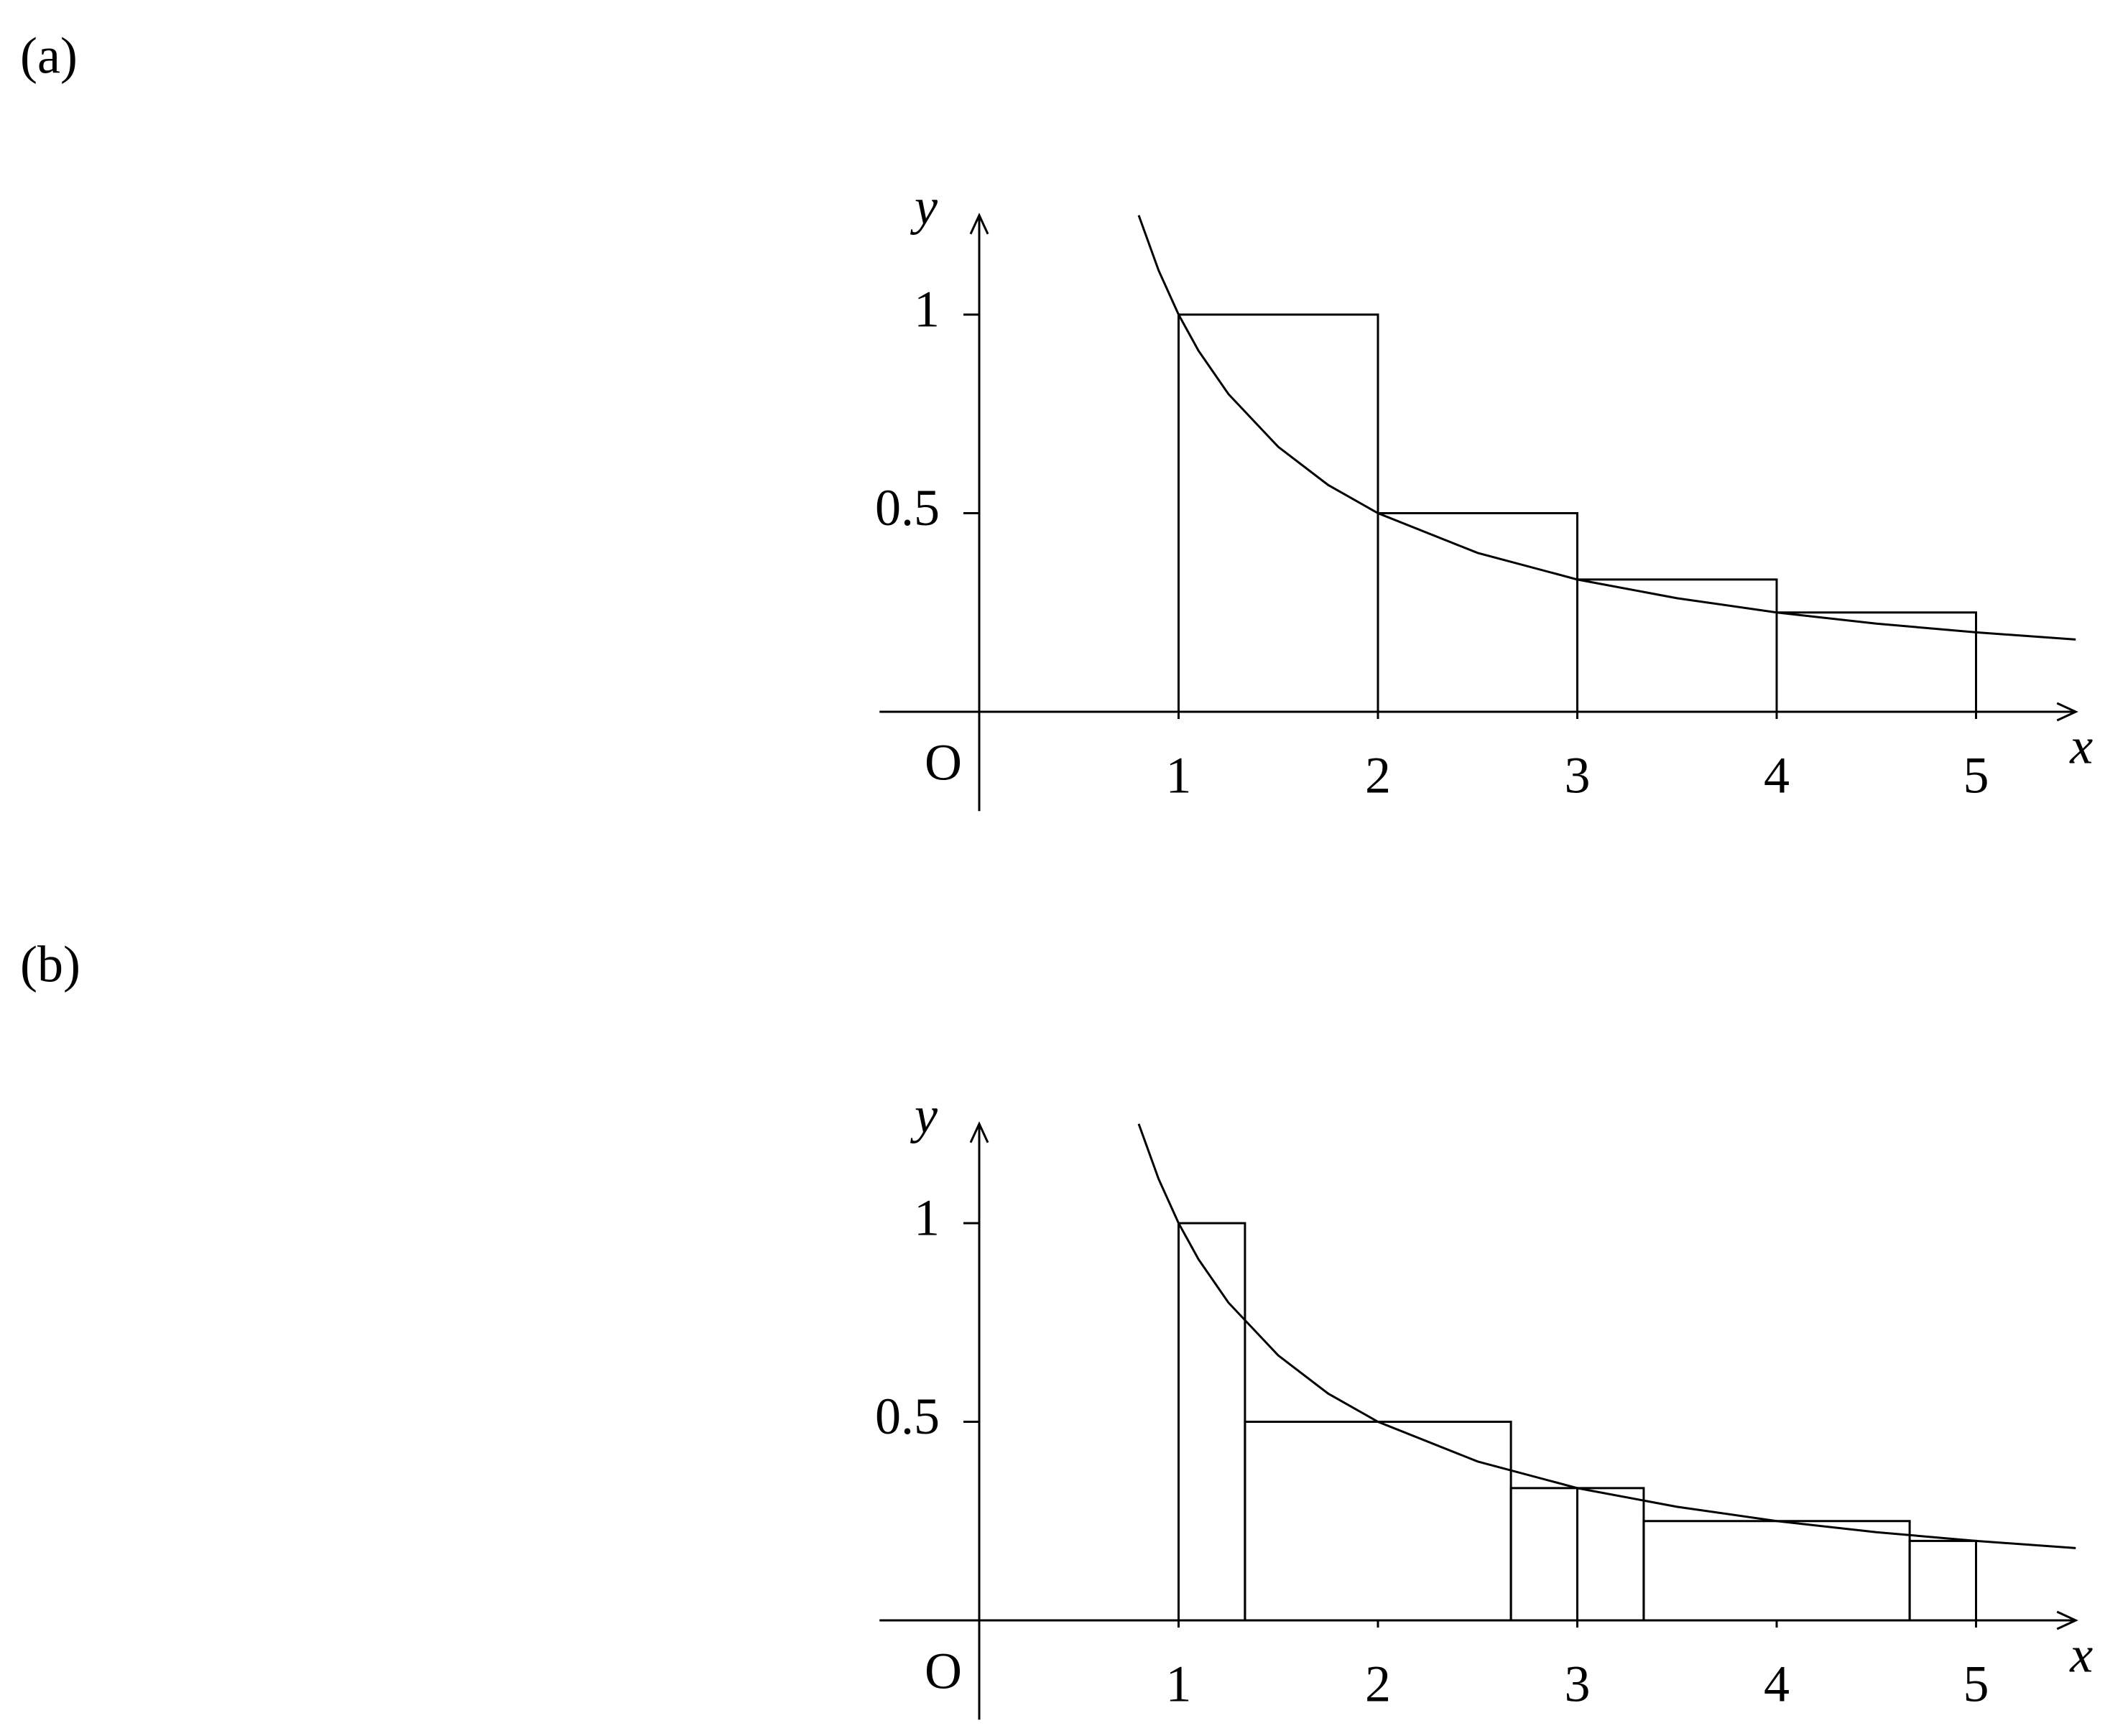  I want to click on panel-label: (b), so click(50, 964).